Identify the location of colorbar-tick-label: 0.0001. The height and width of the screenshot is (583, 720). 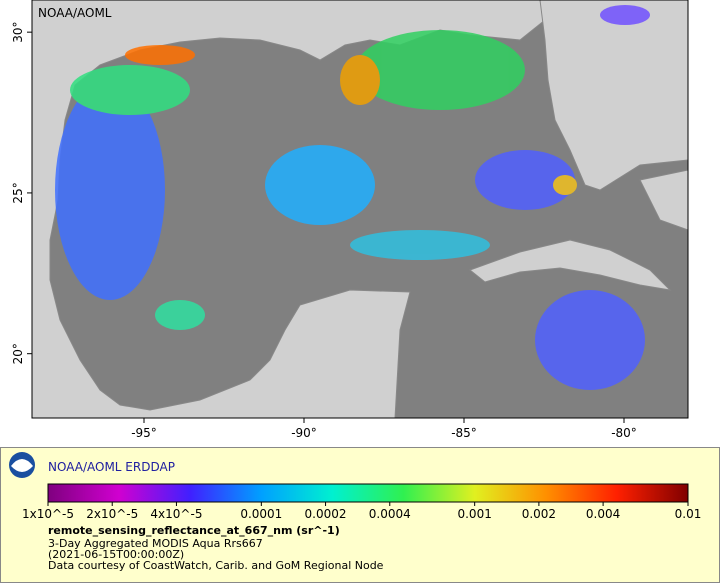
(261, 514).